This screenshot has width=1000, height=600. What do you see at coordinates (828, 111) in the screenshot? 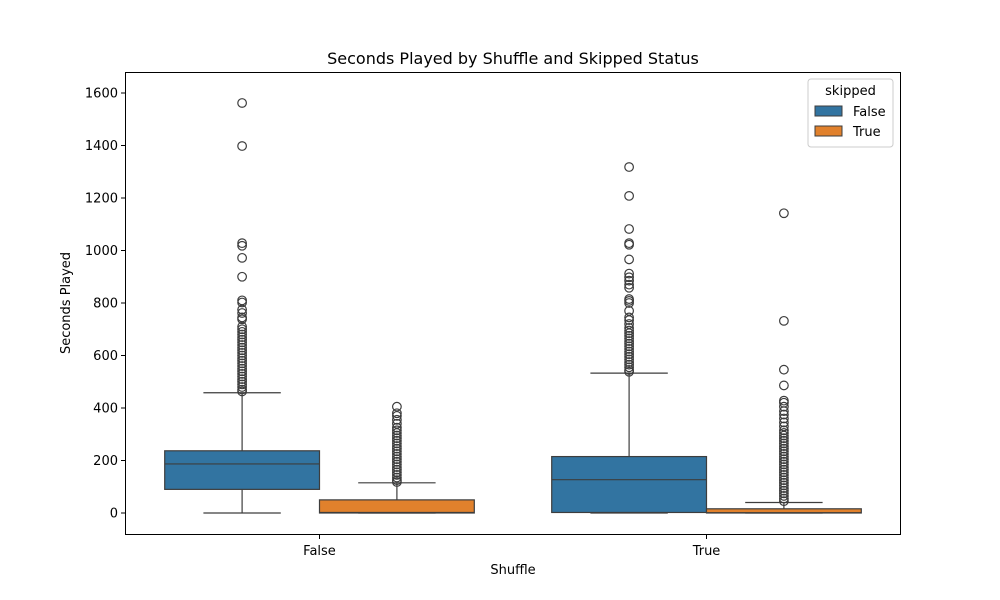
I see `legend-swatch-false` at bounding box center [828, 111].